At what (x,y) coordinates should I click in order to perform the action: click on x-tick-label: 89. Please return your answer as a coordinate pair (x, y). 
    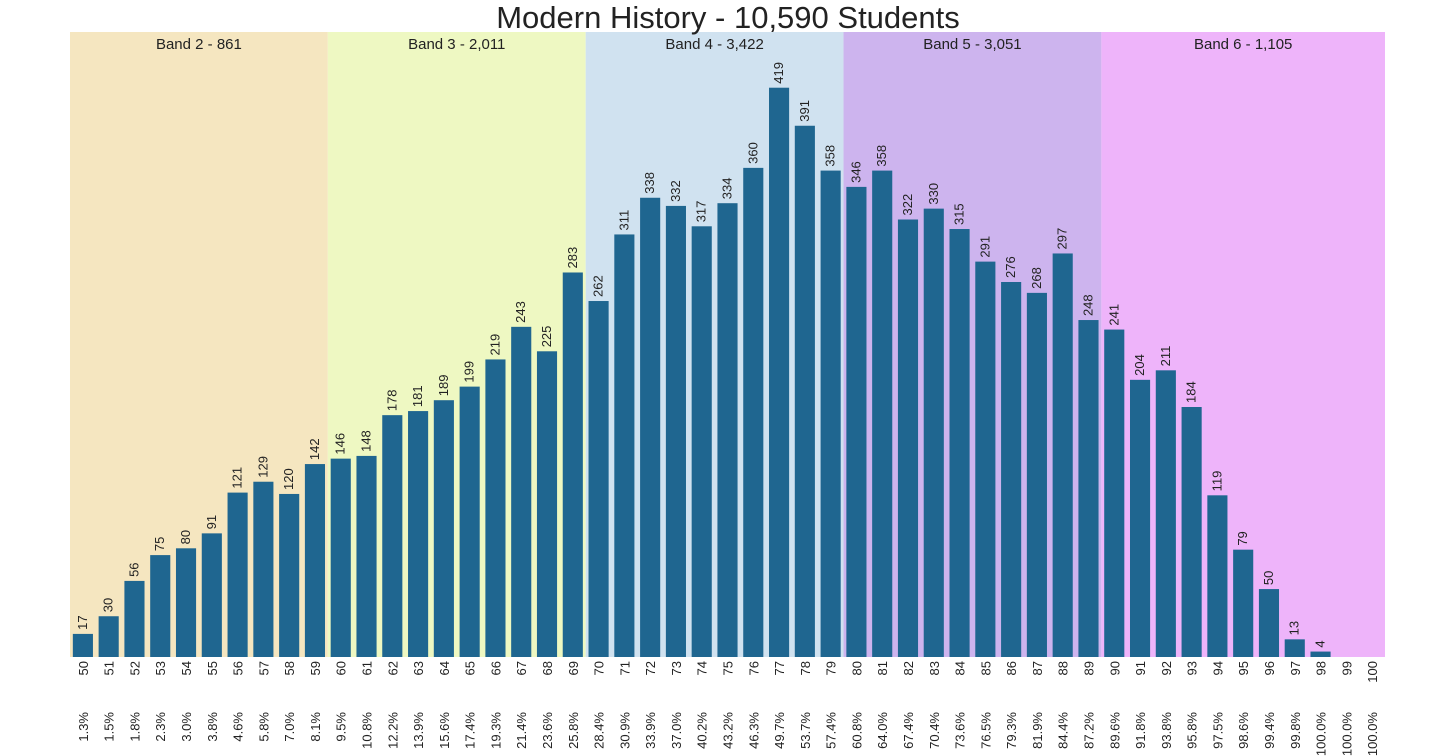
    Looking at the image, I should click on (1088, 668).